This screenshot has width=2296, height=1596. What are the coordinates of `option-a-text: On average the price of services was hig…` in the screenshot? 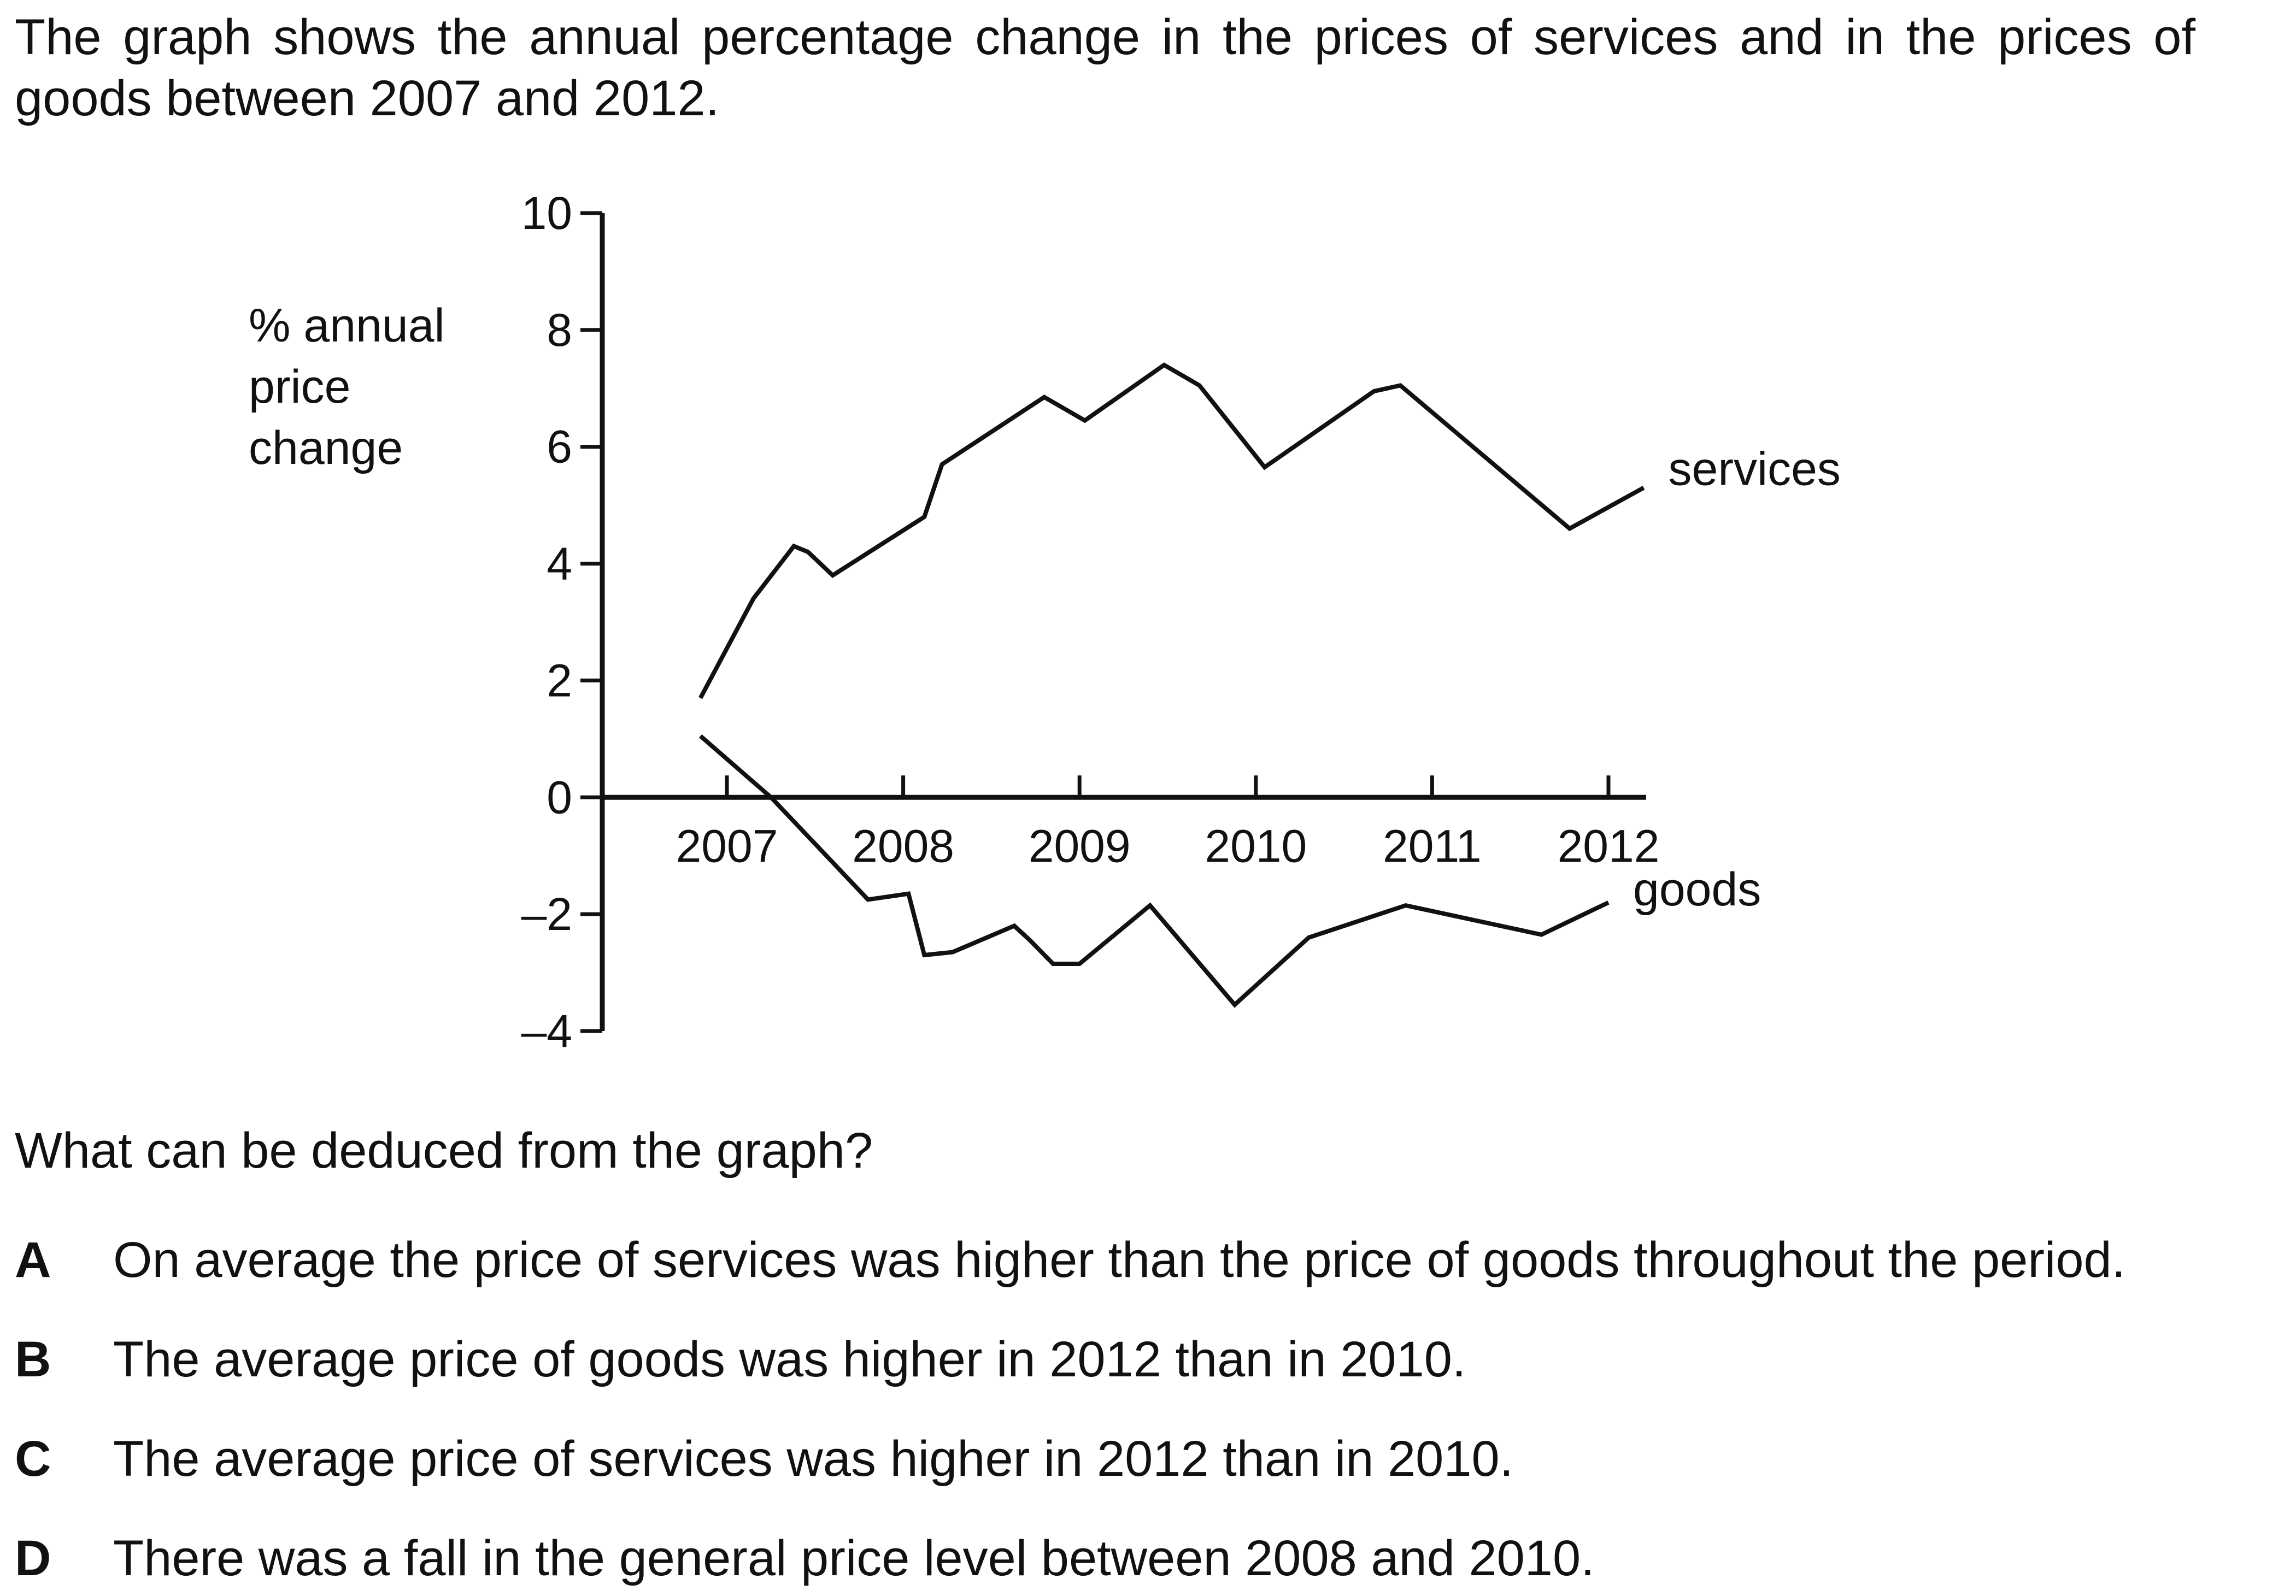 It's located at (1120, 1260).